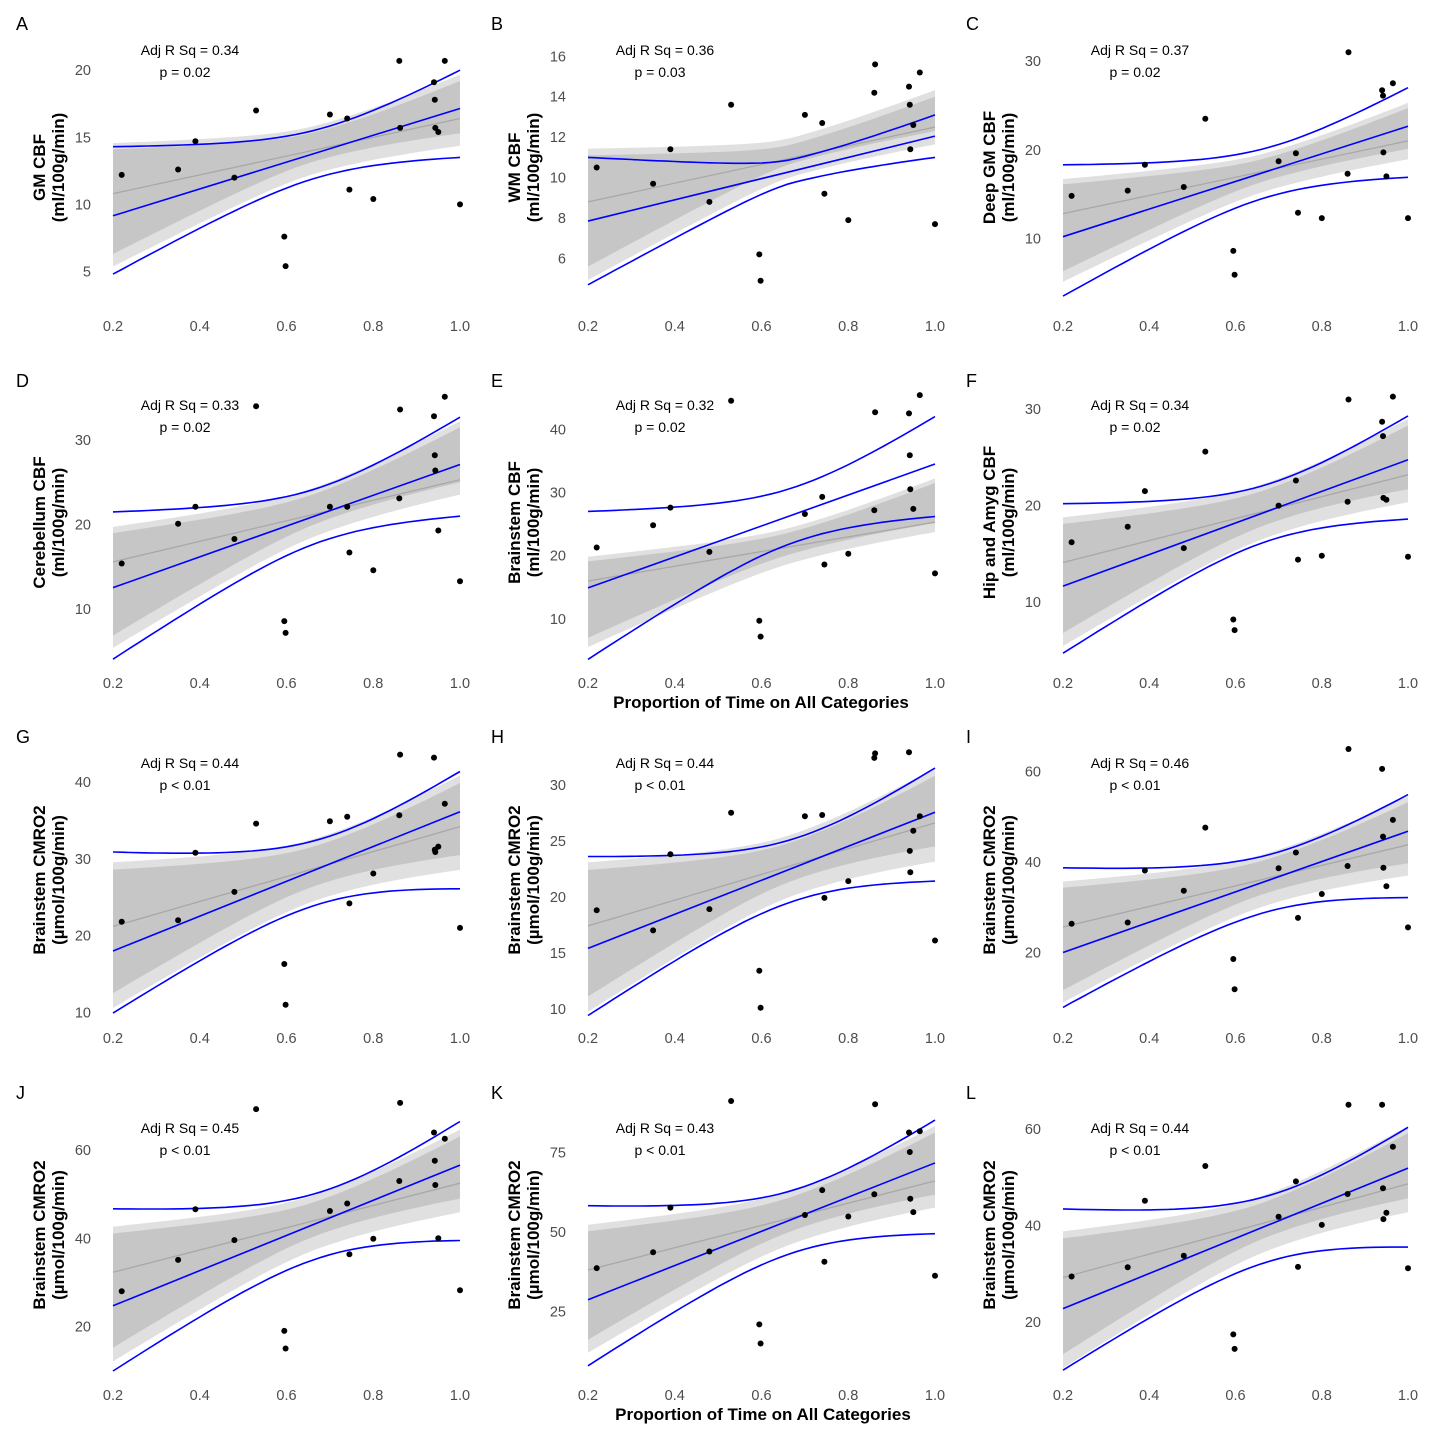 This screenshot has height=1440, width=1440. What do you see at coordinates (848, 1396) in the screenshot?
I see `panel-k-x-tick-label: 0.8` at bounding box center [848, 1396].